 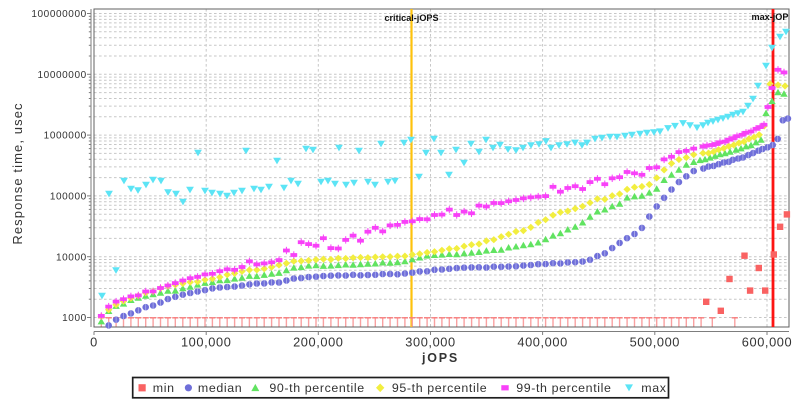 I want to click on svg-text: median, so click(x=220, y=388).